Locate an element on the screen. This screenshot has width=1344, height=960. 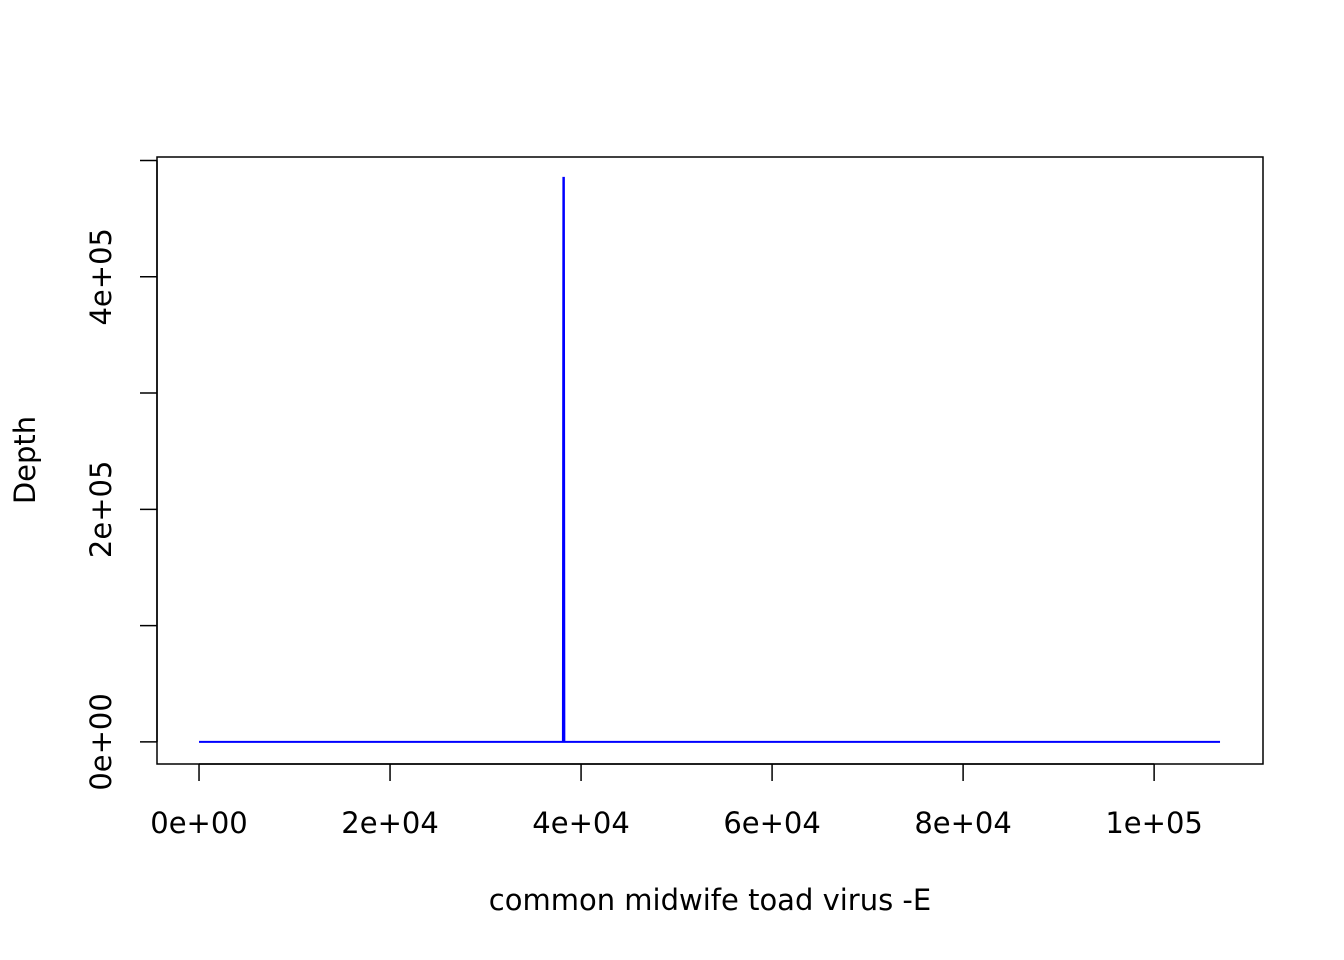
x-tick-label: 8e+04 is located at coordinates (963, 823).